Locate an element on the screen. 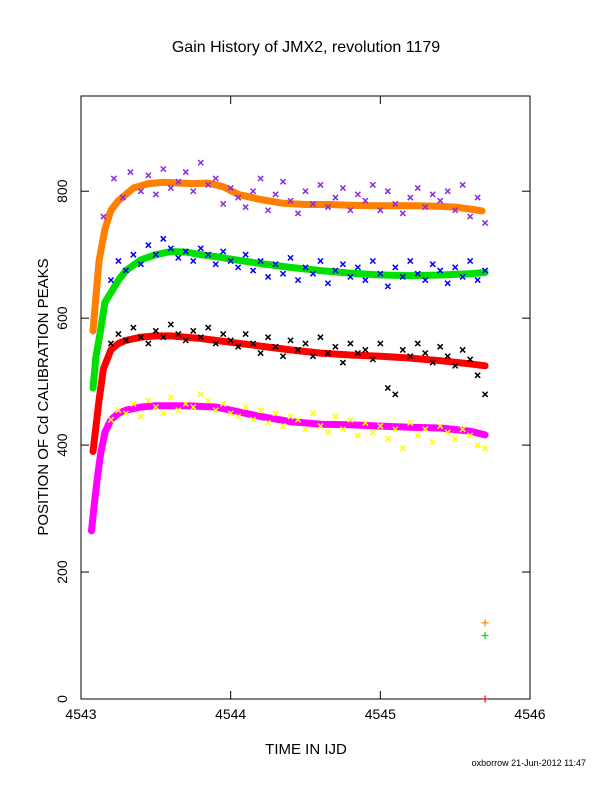  chart-title: Gain History of JMX2, revolution 1179 is located at coordinates (306, 47).